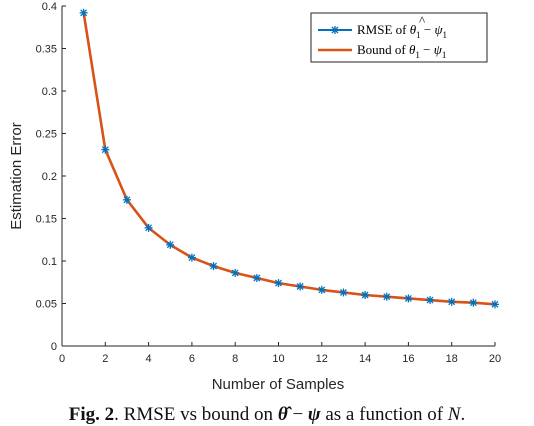 This screenshot has width=534, height=426. I want to click on x-tick-label: 2, so click(105, 359).